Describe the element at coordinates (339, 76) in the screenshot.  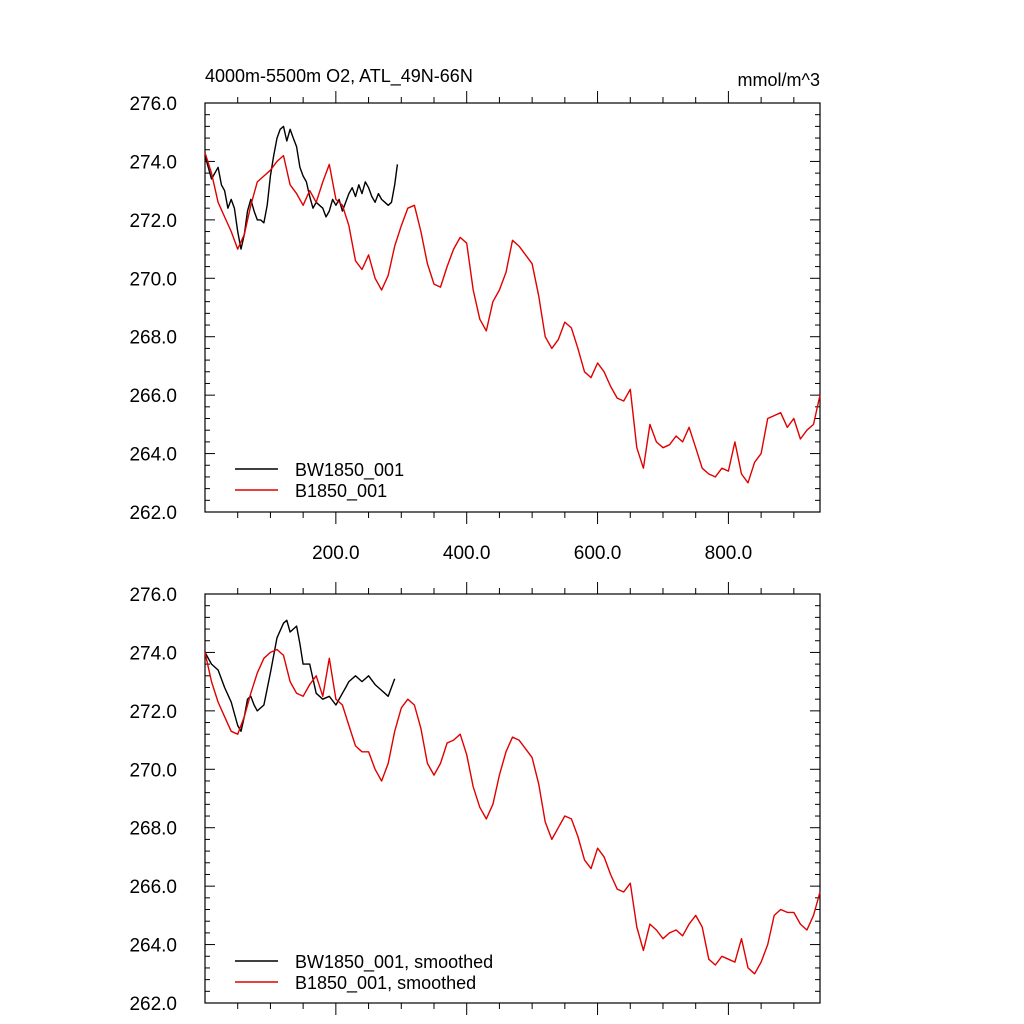
I see `top-panel-title: 4000m-5500m O2, ATL_49N-66N` at that location.